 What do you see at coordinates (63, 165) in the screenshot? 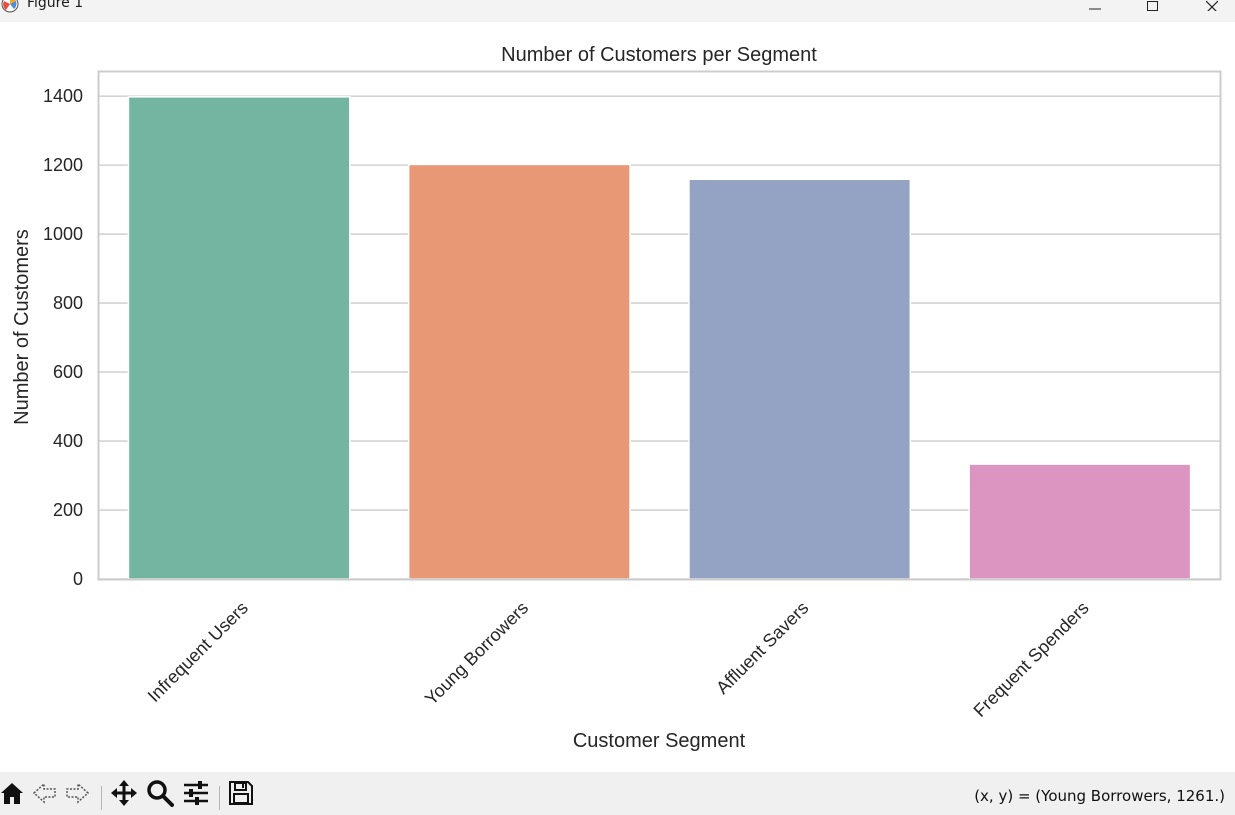
I see `y-tick-label: 1200` at bounding box center [63, 165].